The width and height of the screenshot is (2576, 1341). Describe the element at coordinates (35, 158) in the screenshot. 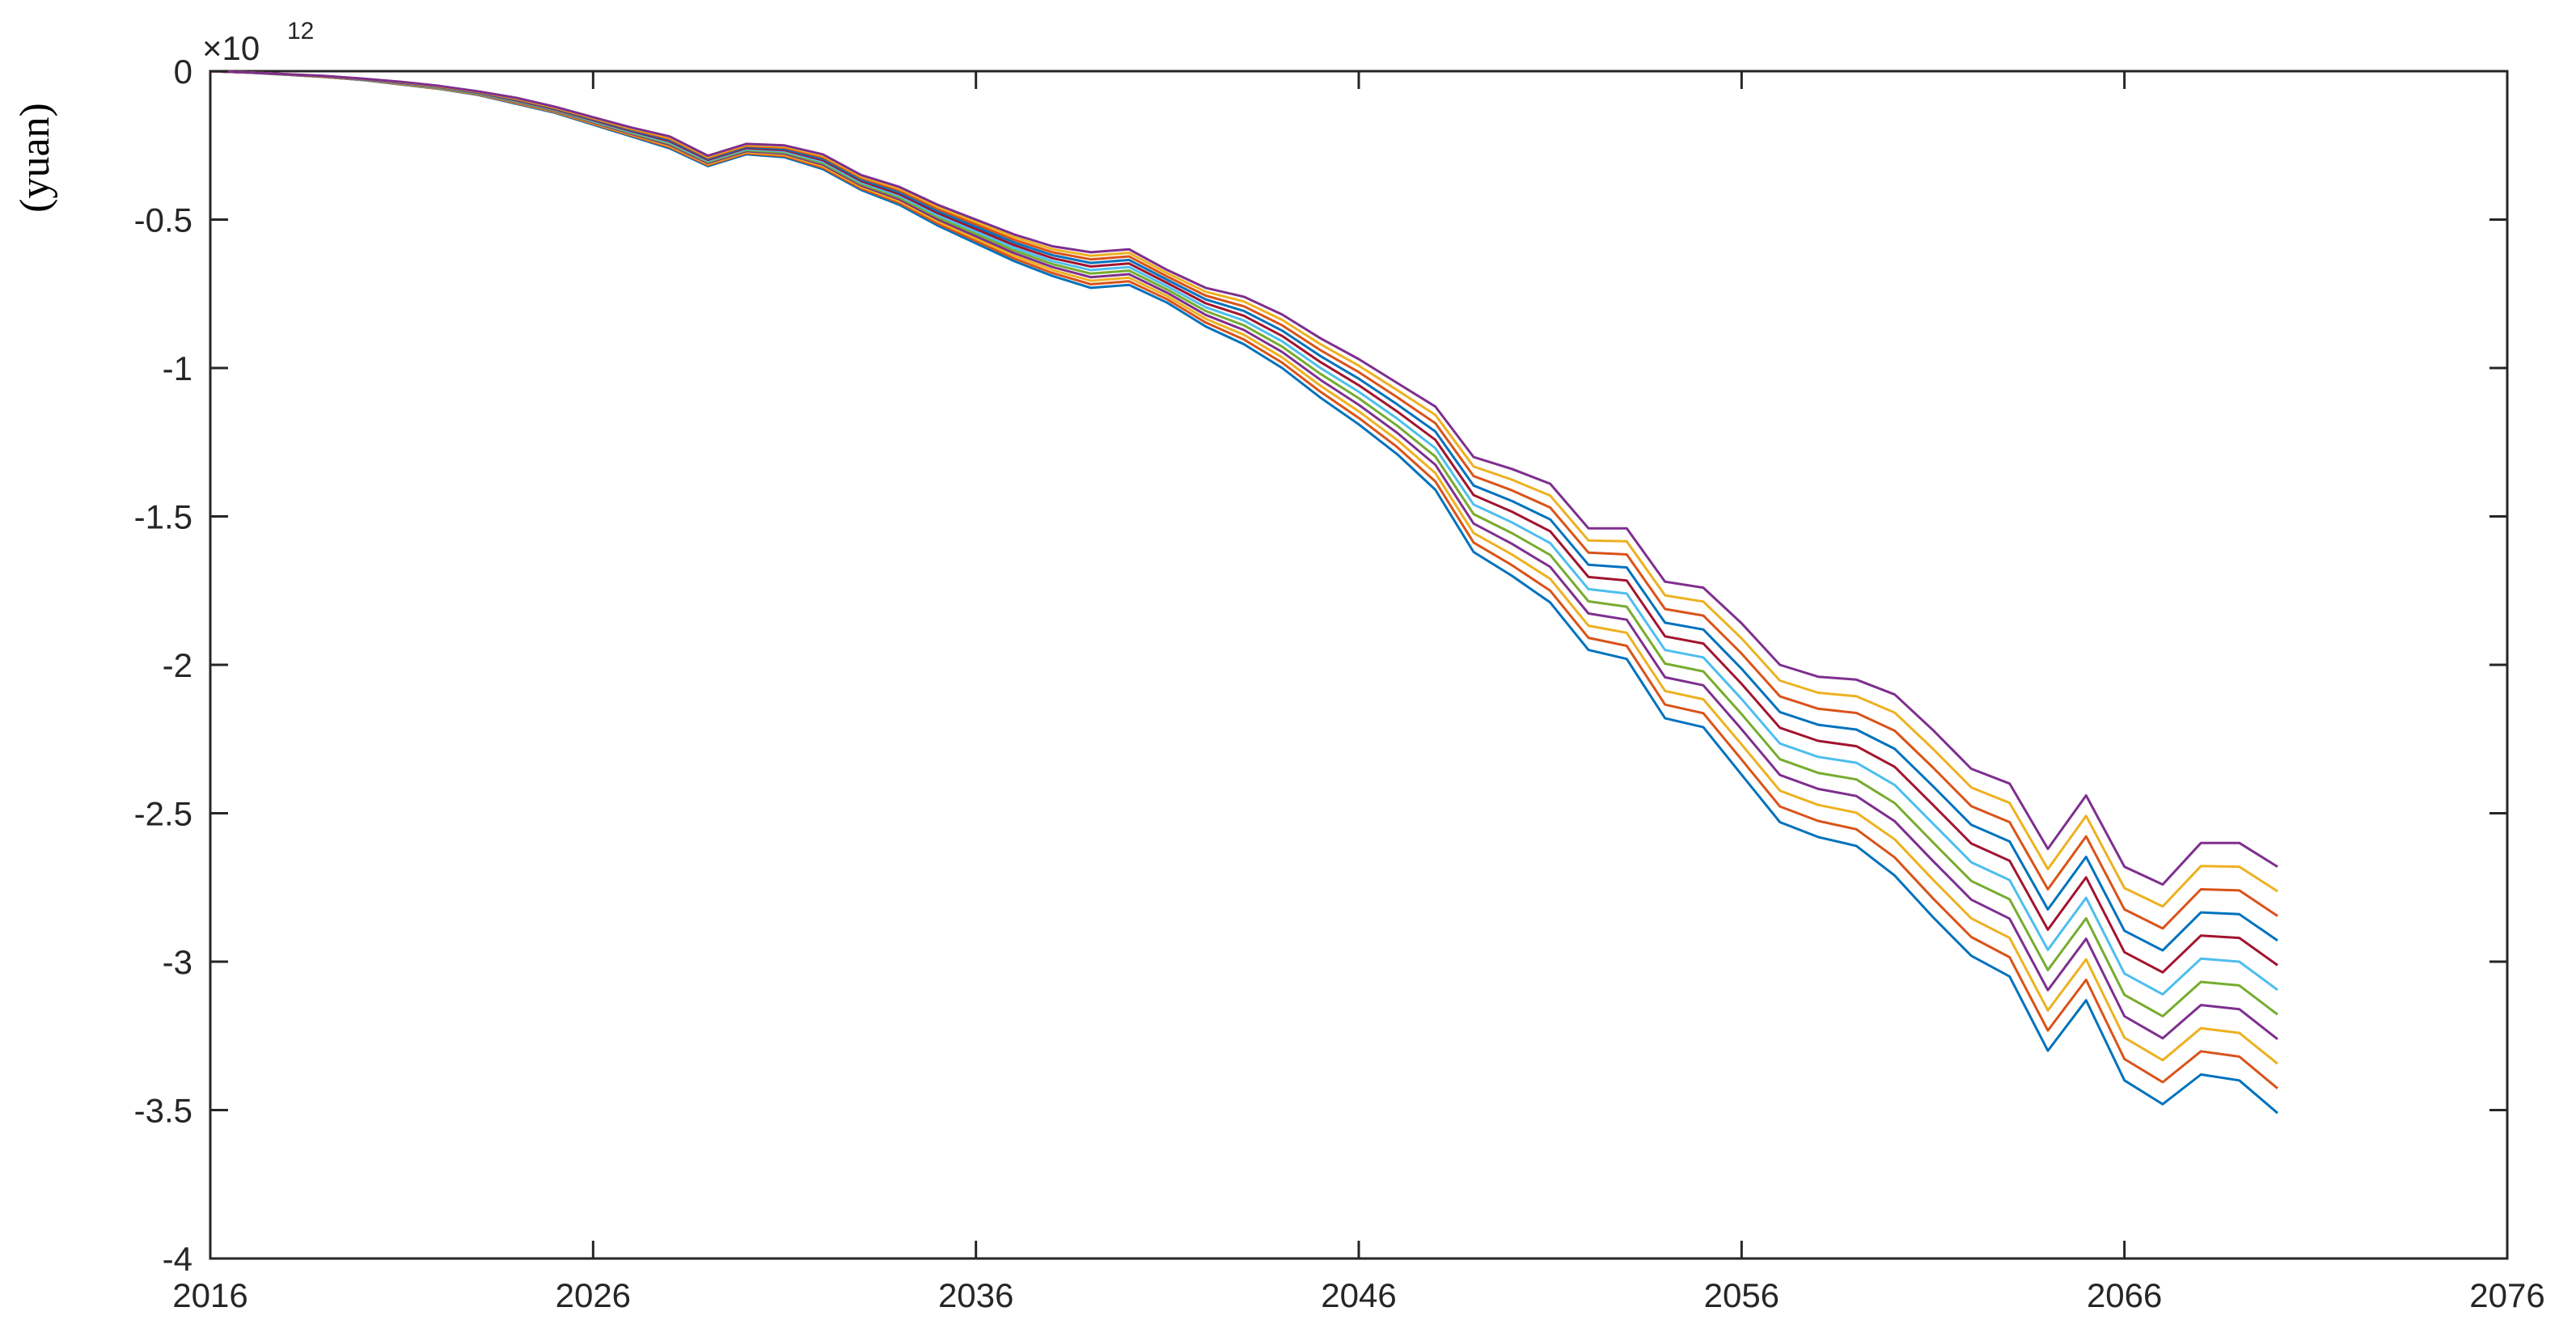

I see `y-axis-label: (yuan)` at that location.